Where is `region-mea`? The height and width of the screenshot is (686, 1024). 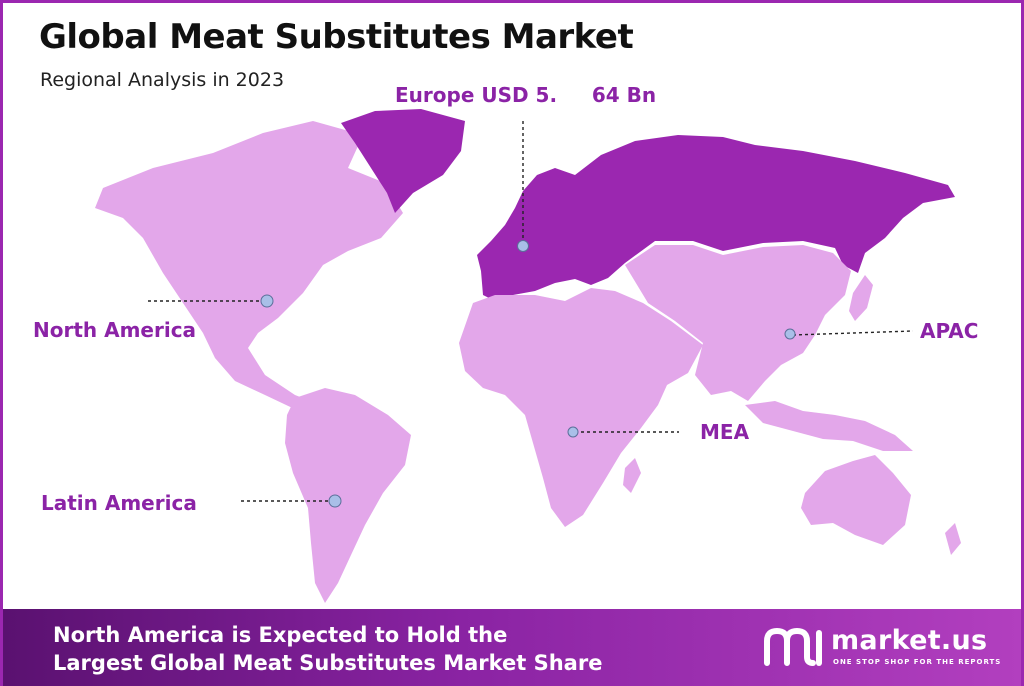 region-mea is located at coordinates (581, 407).